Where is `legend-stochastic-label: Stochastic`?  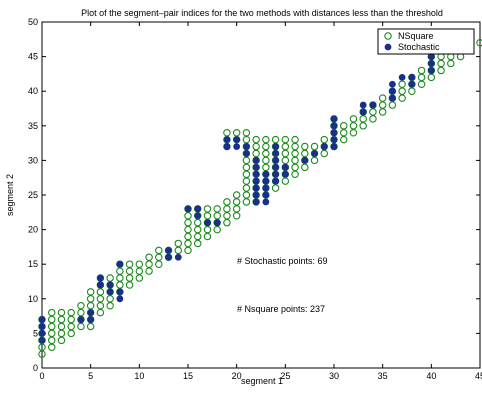
legend-stochastic-label: Stochastic is located at coordinates (419, 47).